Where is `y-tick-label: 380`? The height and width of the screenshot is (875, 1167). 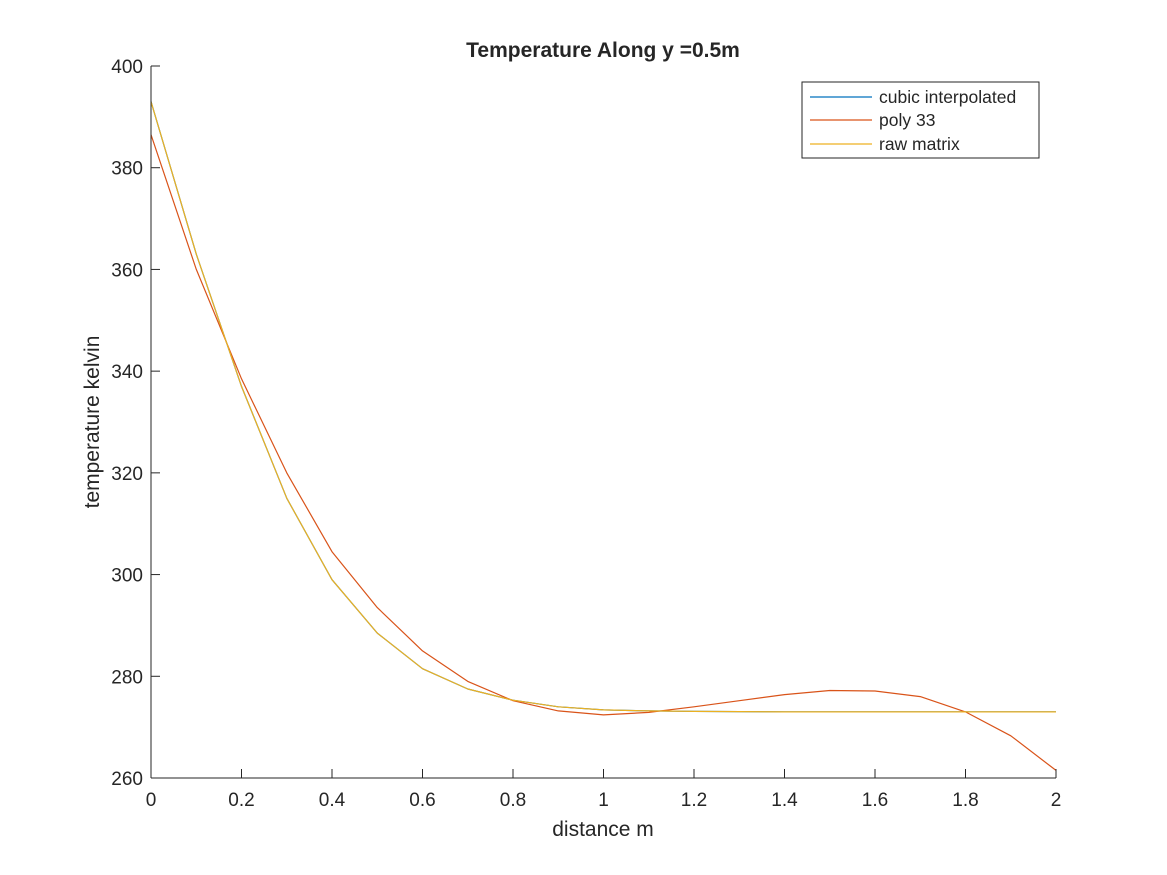 y-tick-label: 380 is located at coordinates (127, 169).